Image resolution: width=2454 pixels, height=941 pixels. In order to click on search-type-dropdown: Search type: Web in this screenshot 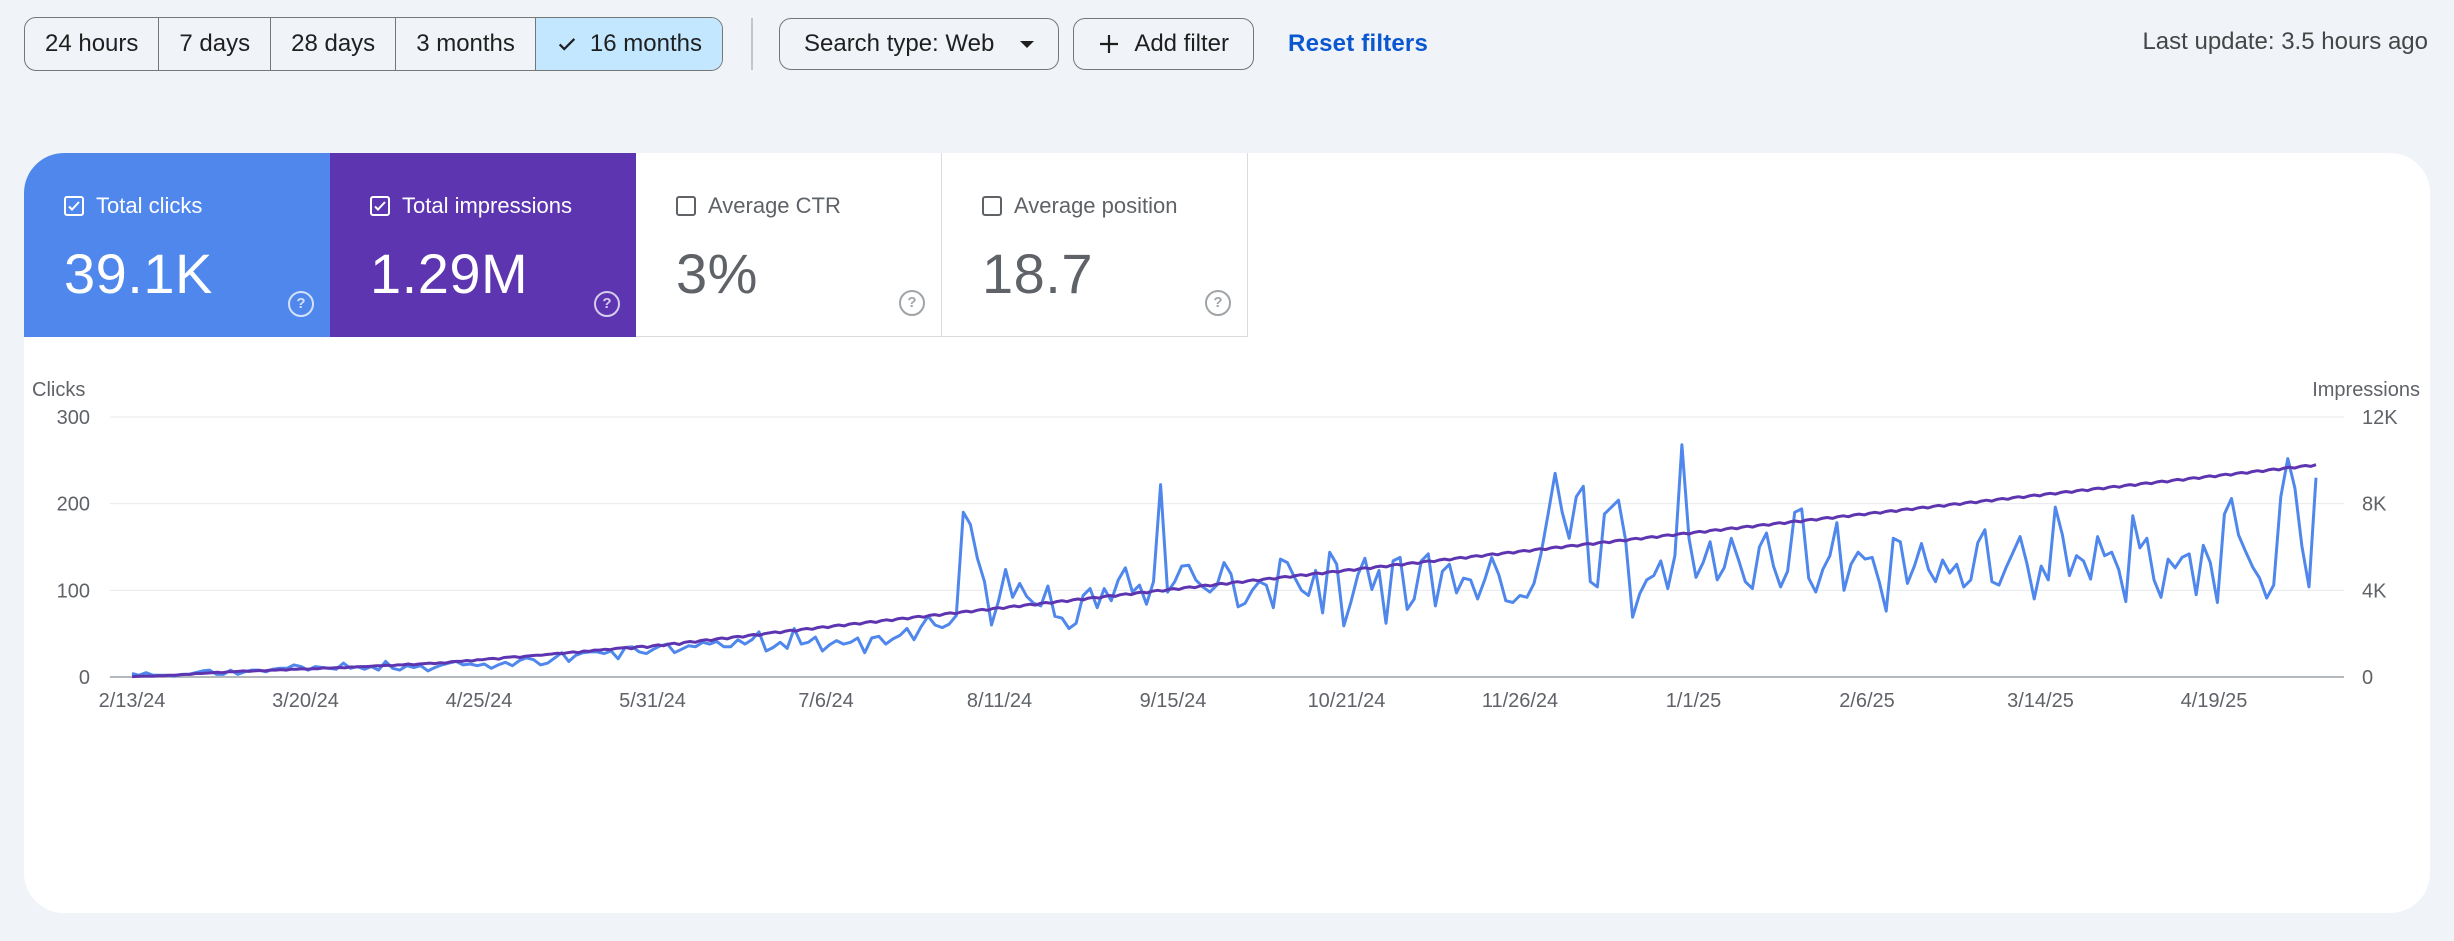, I will do `click(919, 44)`.